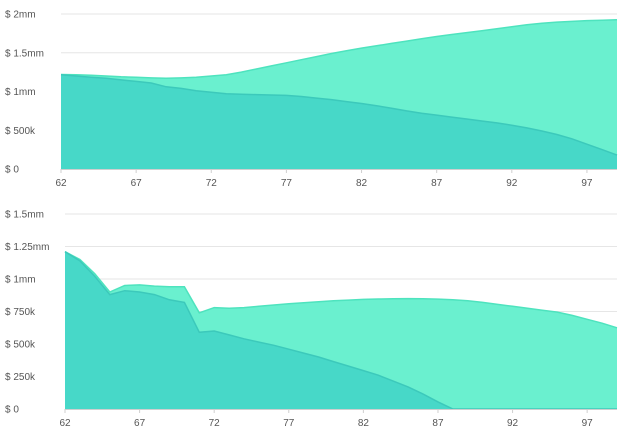 Image resolution: width=626 pixels, height=436 pixels. I want to click on y-tick-label: $ 250k, so click(20, 377).